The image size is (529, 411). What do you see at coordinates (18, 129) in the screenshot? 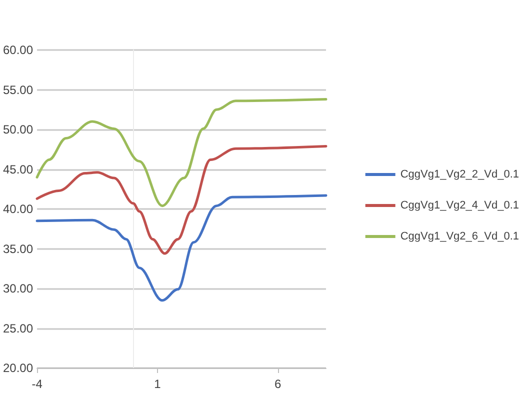
I see `y-tick-label: 50.00` at bounding box center [18, 129].